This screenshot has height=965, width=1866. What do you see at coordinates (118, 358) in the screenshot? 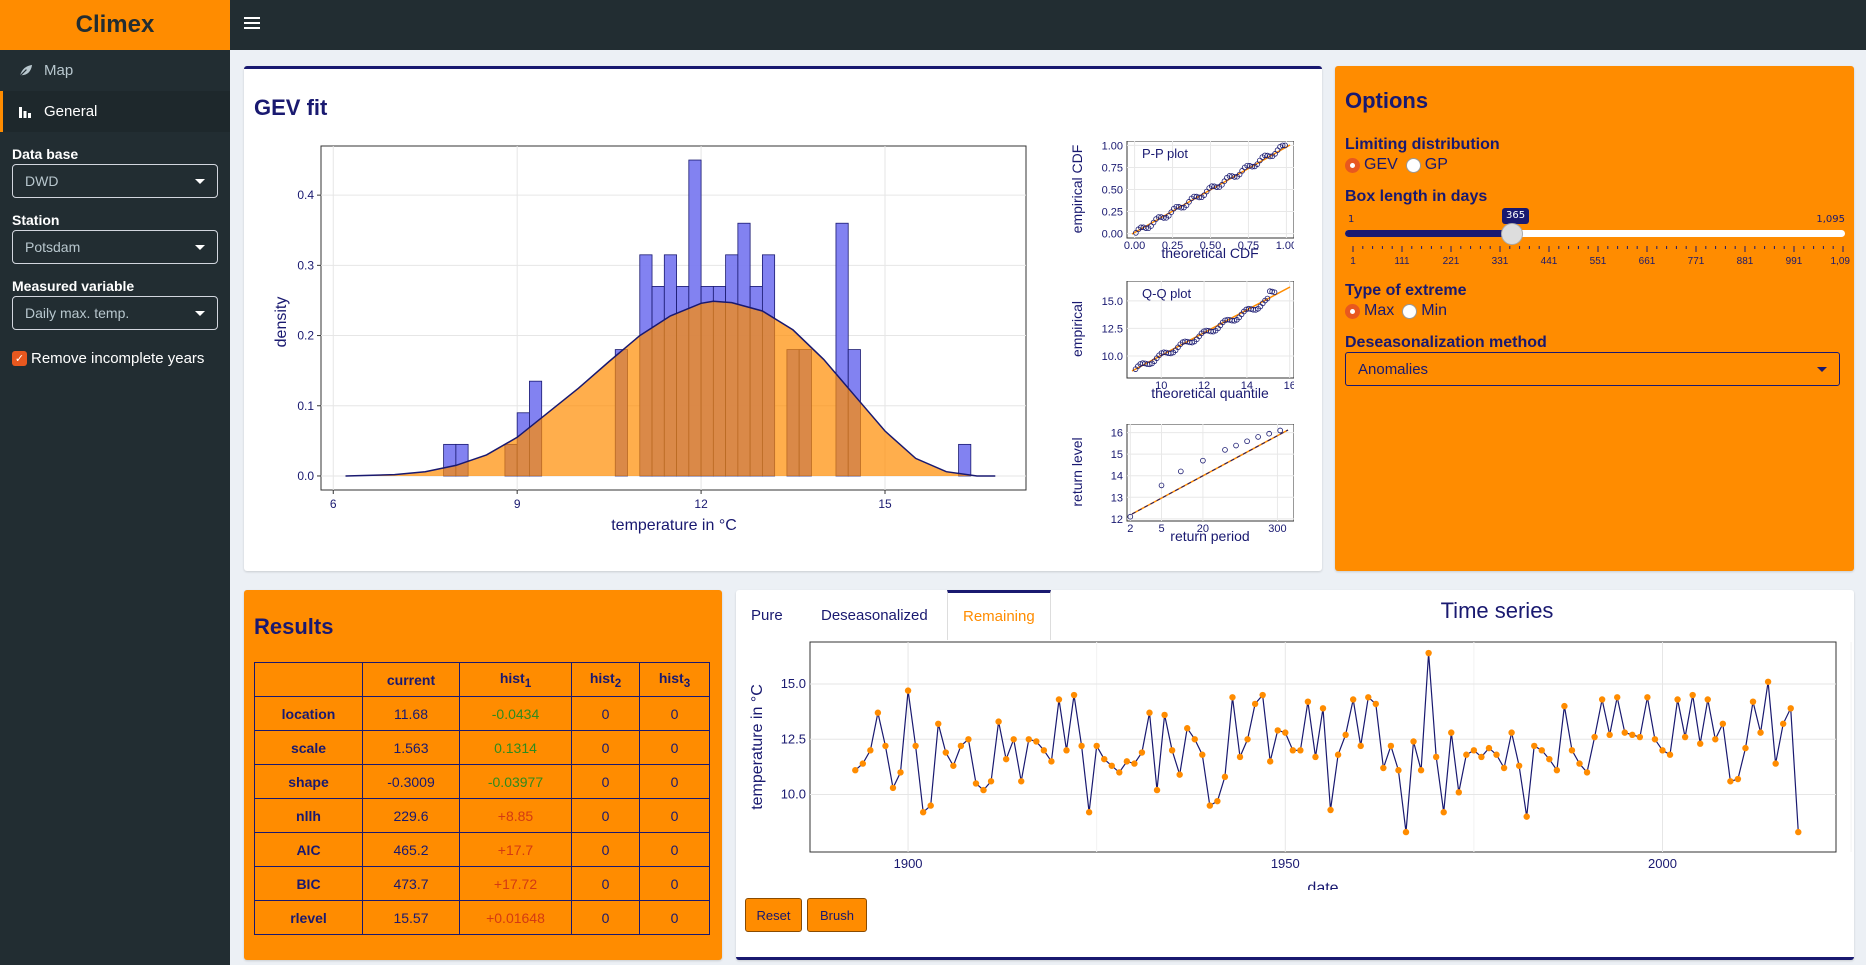
I see `remove-incomplete-label: Remove incomplete years` at bounding box center [118, 358].